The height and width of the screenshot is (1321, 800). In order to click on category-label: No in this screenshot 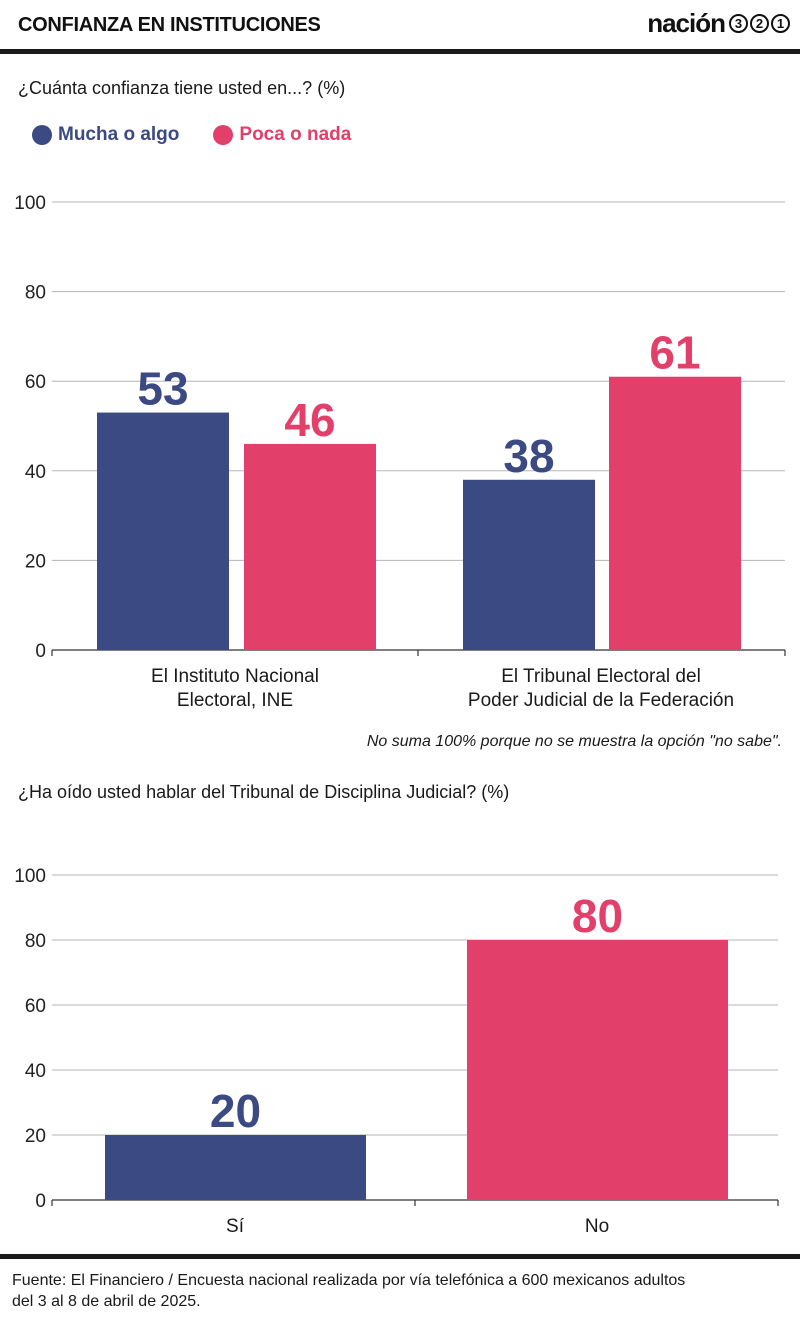, I will do `click(597, 1226)`.